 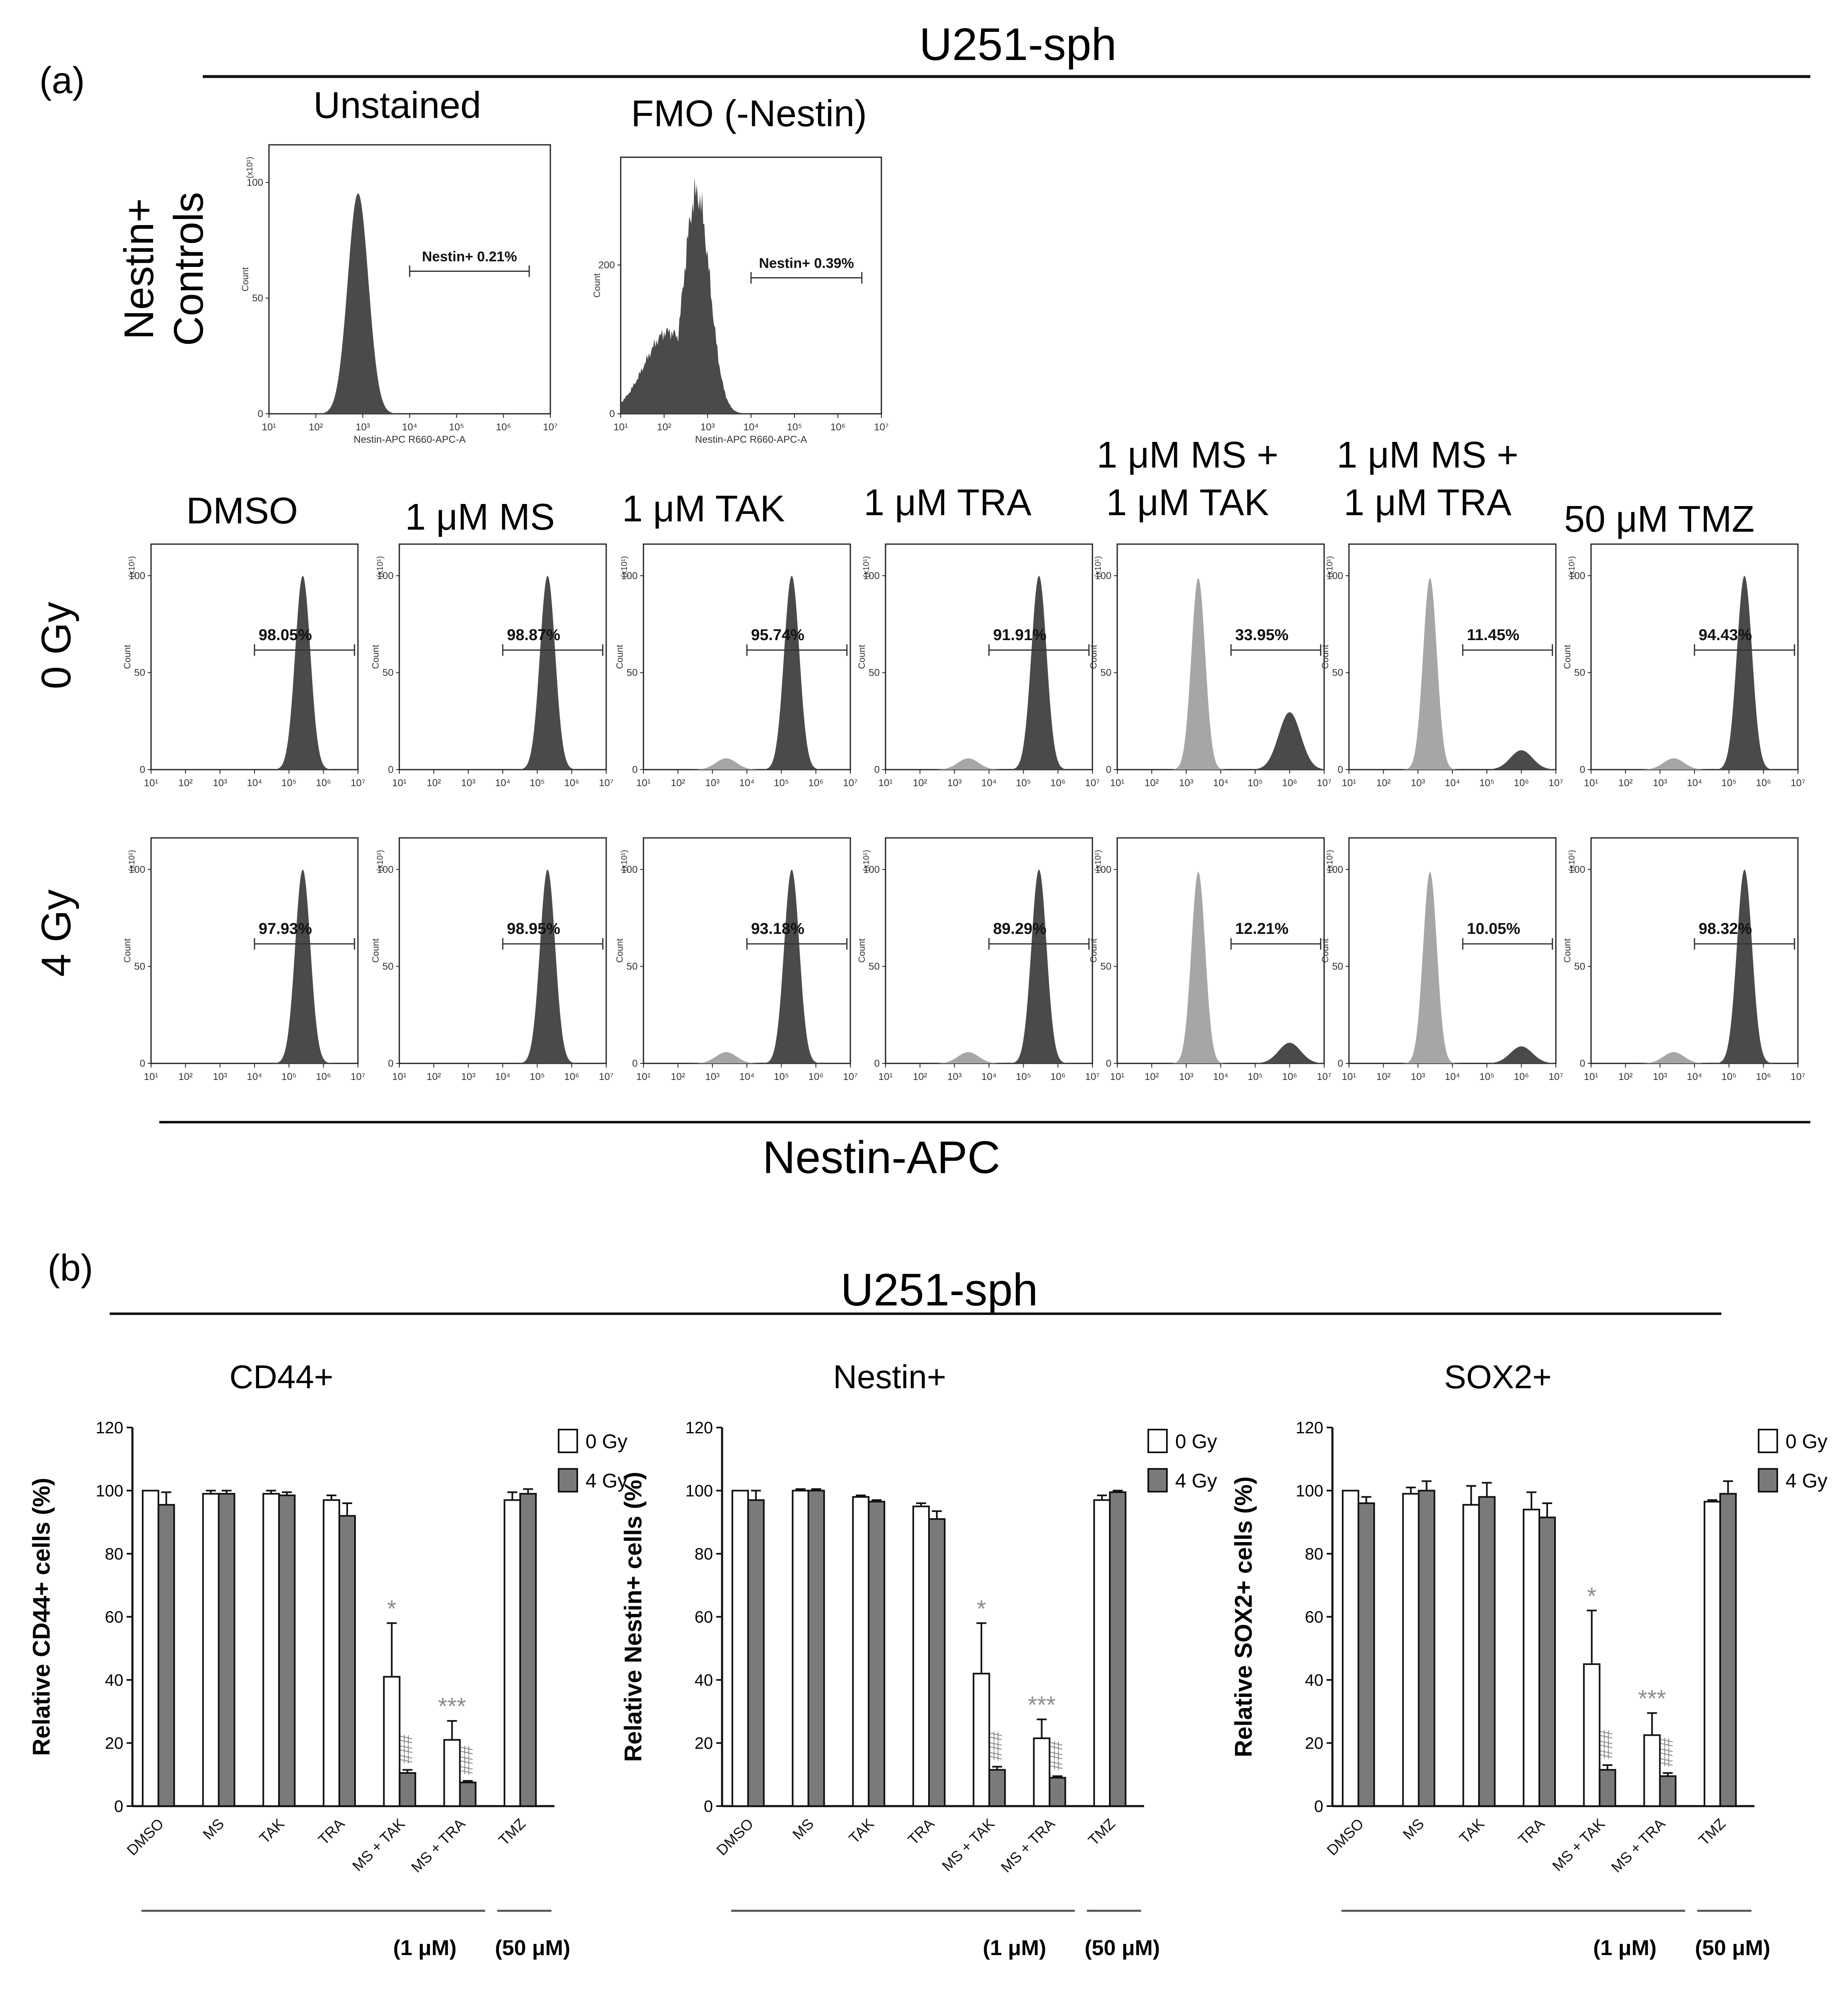 I want to click on gate-percent-label: 33.95%, so click(x=1262, y=635).